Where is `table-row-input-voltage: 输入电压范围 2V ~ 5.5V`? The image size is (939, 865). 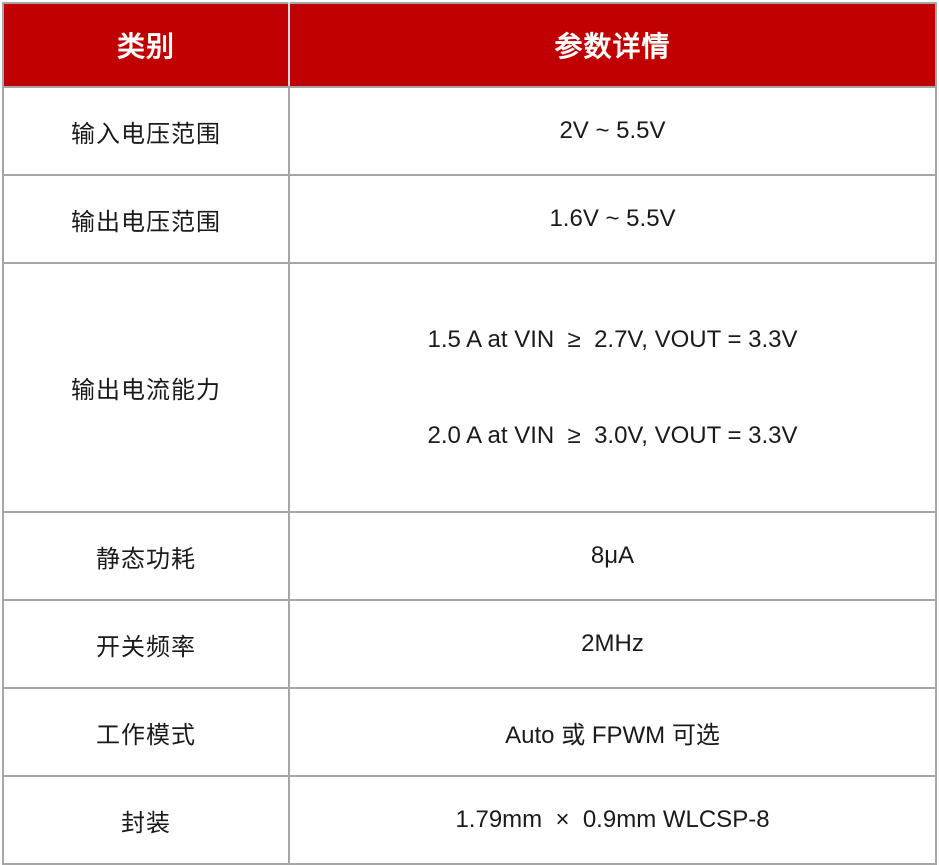 table-row-input-voltage: 输入电压范围 2V ~ 5.5V is located at coordinates (469, 131).